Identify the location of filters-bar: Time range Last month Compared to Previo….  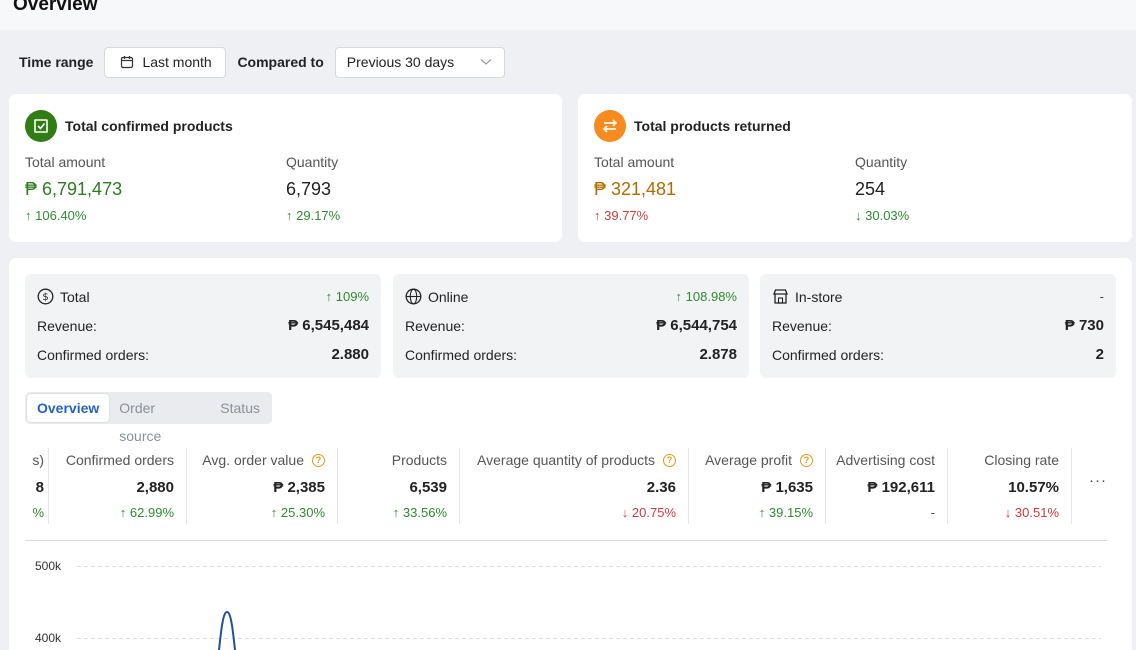
(262, 62).